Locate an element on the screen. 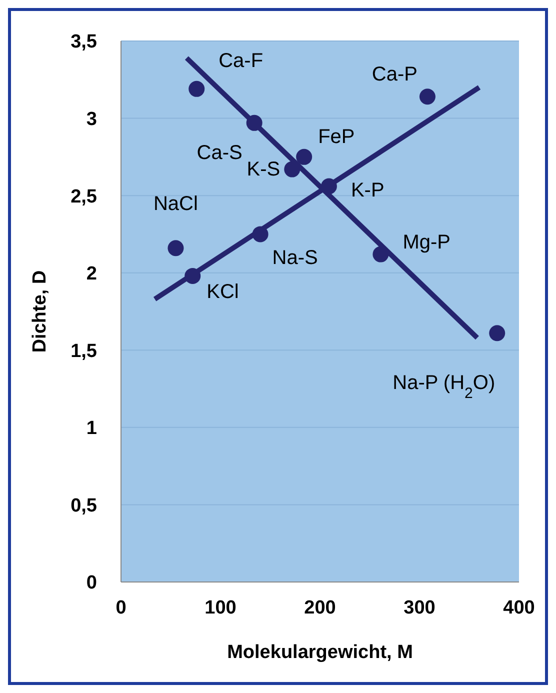  y-tick-label: 3 is located at coordinates (91, 119).